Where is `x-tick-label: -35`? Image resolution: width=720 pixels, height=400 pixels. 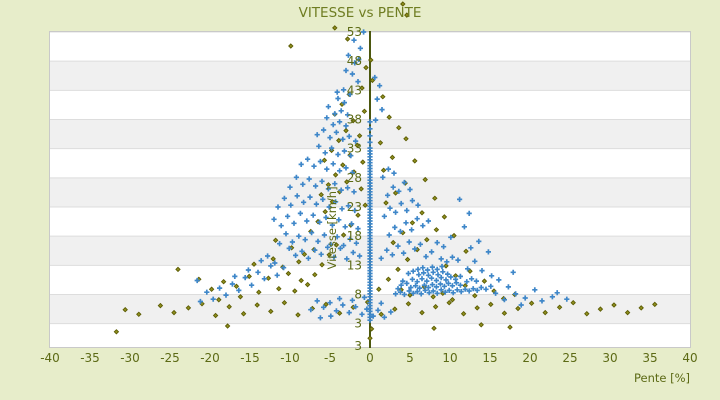 x-tick-label: -35 is located at coordinates (90, 358).